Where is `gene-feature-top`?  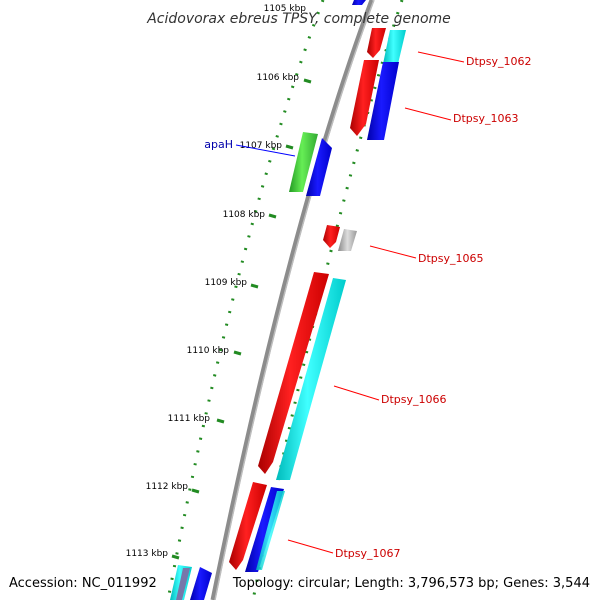
gene-feature-top is located at coordinates (359, 2).